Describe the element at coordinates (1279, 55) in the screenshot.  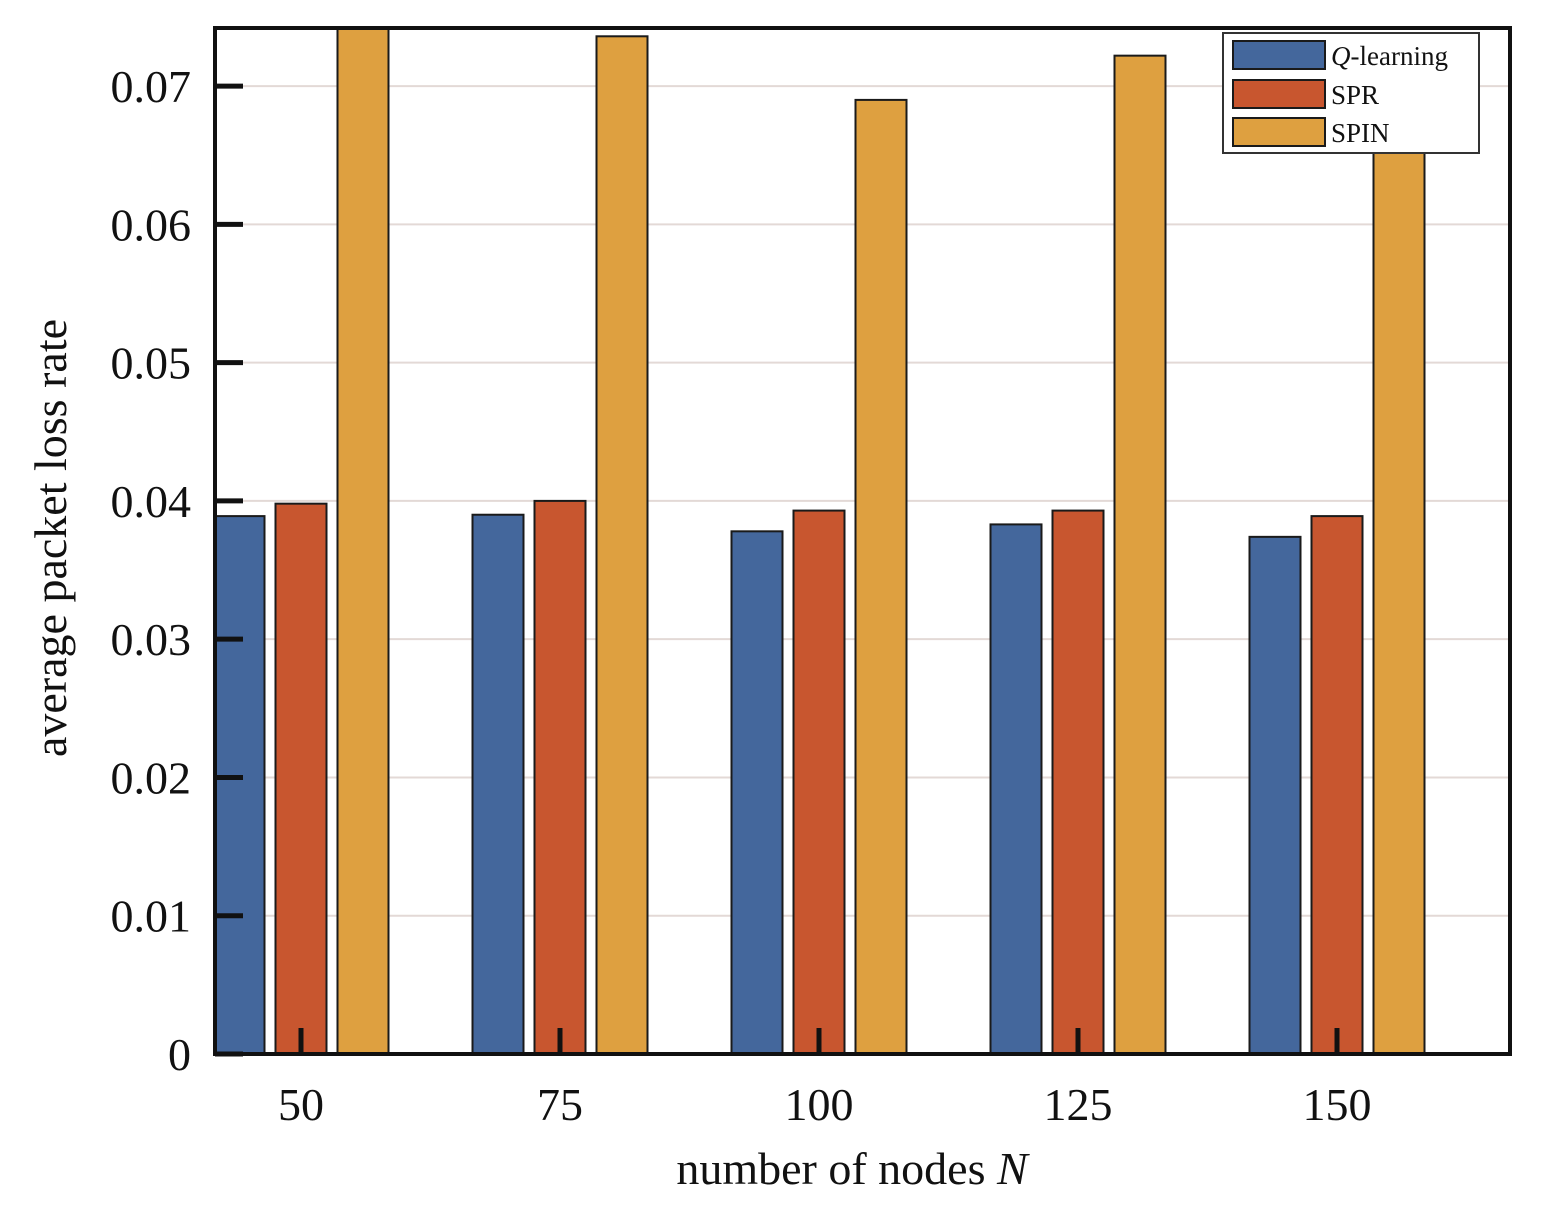
I see `legend-swatch-q-learning` at that location.